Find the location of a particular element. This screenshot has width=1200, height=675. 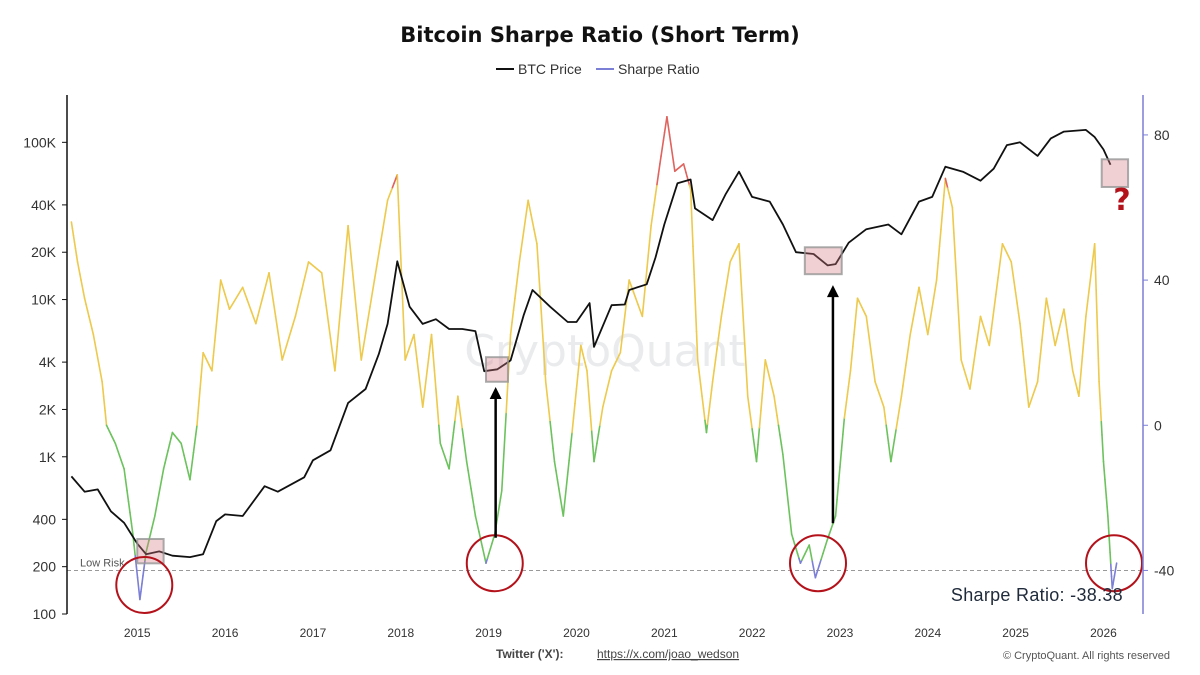

y-left-tick-label: 4K is located at coordinates (48, 362).